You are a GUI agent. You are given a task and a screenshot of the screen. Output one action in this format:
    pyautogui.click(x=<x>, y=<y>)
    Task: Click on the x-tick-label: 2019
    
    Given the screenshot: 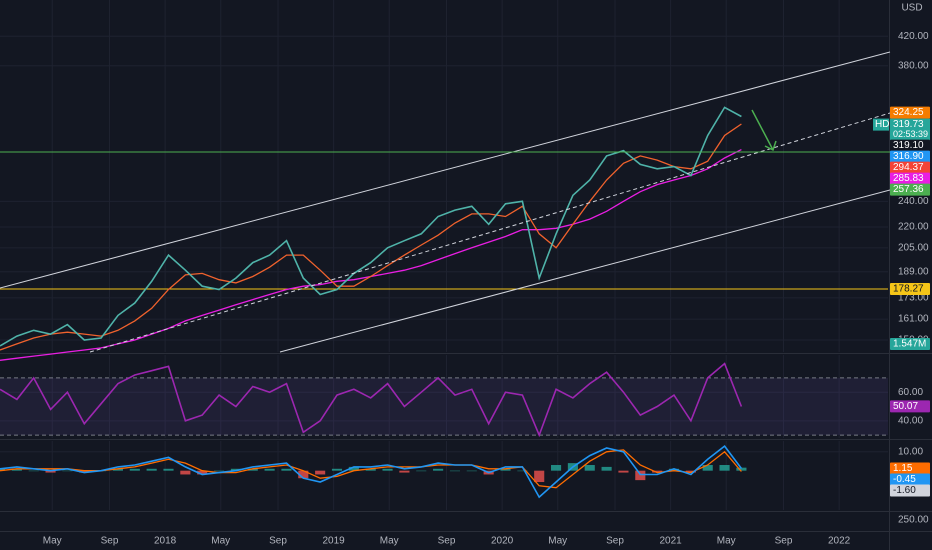 What is the action you would take?
    pyautogui.click(x=334, y=541)
    